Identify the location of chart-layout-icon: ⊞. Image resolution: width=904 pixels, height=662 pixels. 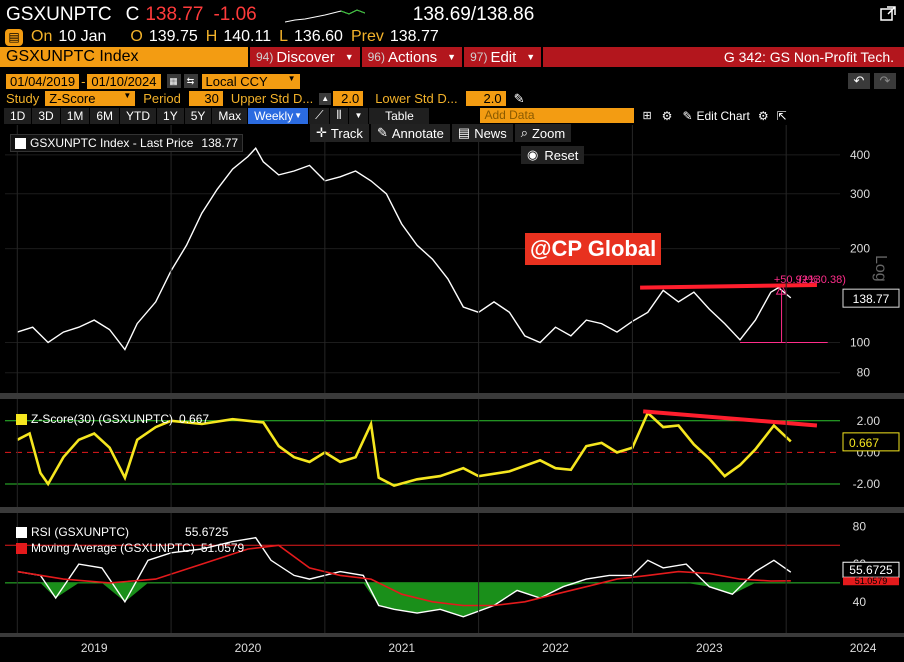
(647, 116).